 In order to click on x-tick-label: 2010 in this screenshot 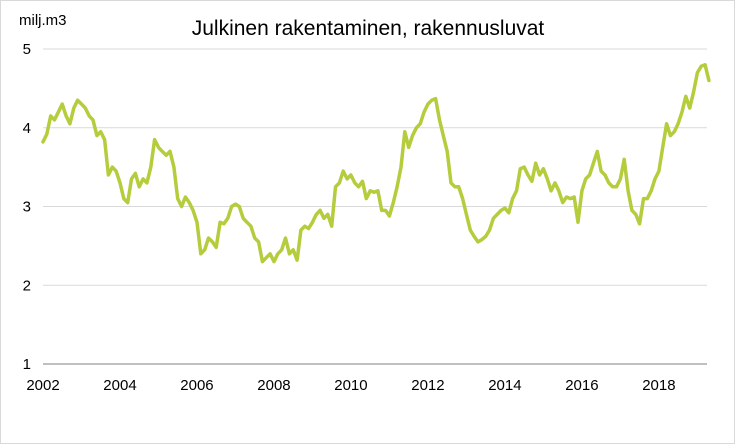, I will do `click(350, 385)`.